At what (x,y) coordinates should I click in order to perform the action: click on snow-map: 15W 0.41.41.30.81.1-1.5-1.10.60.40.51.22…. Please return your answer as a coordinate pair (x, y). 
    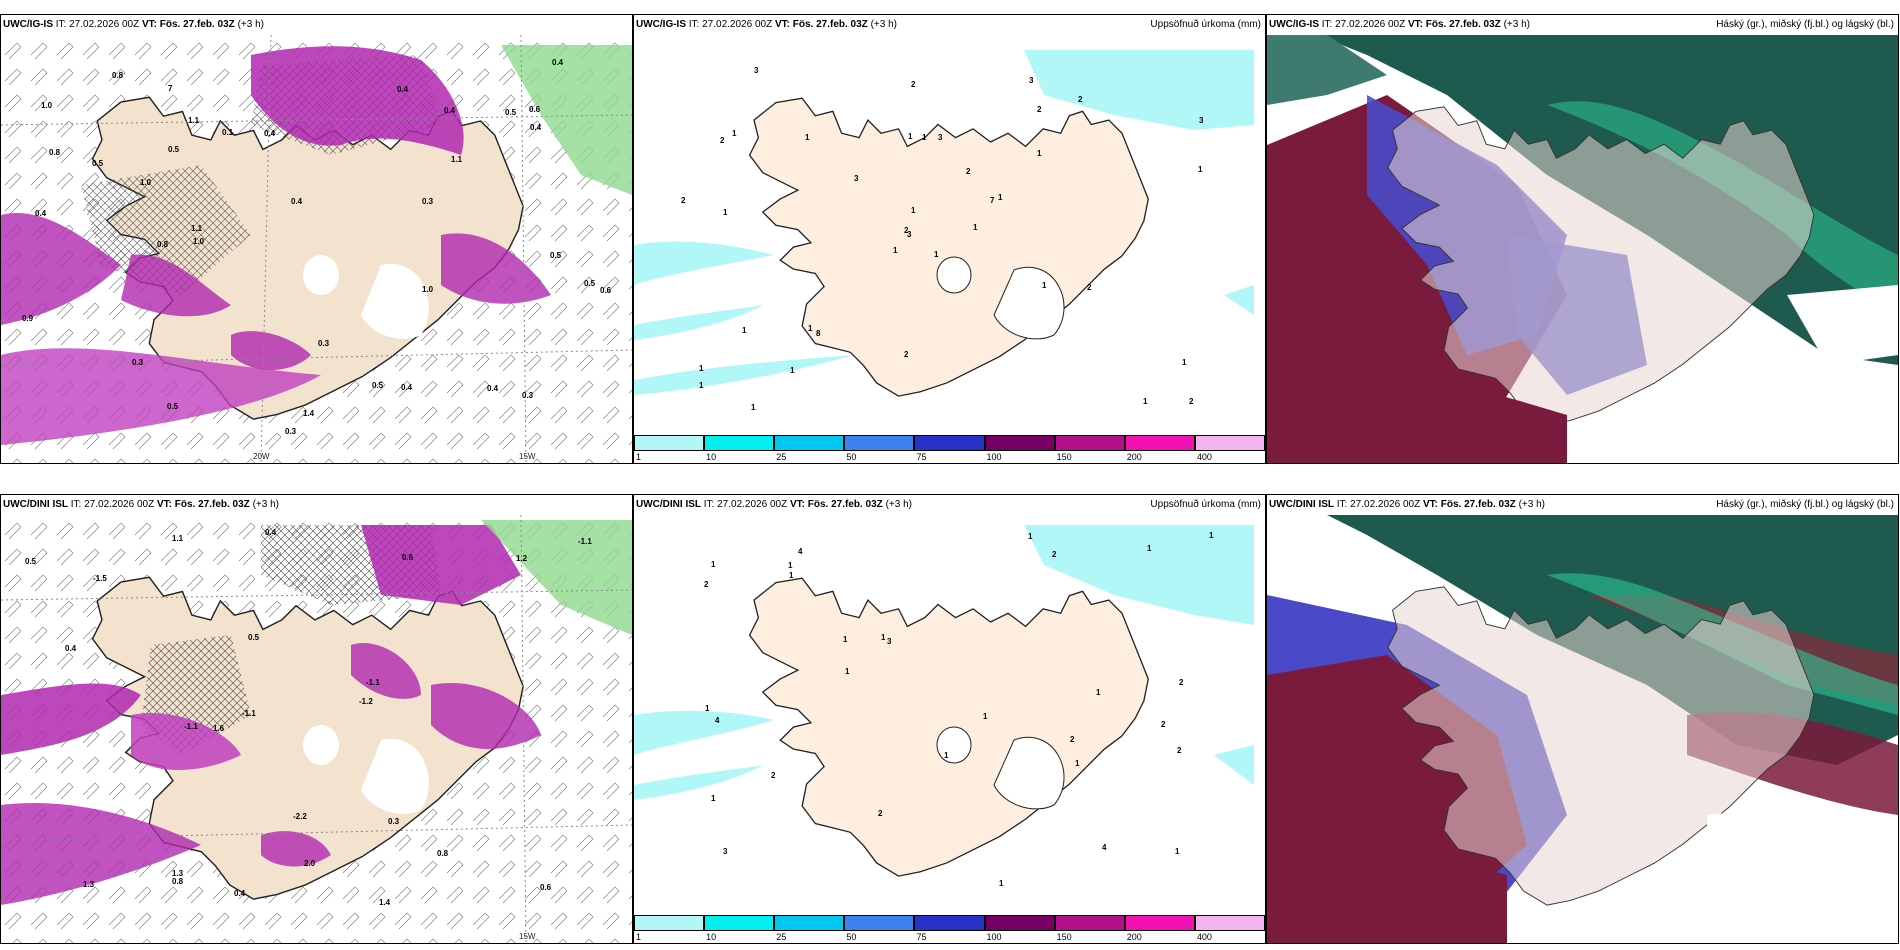
    Looking at the image, I should click on (316, 729).